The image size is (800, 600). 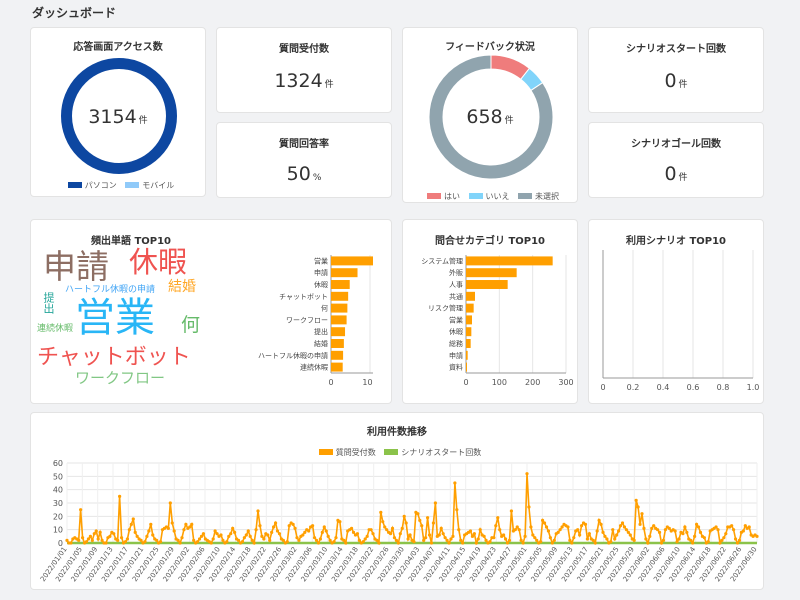 What do you see at coordinates (663, 387) in the screenshot?
I see `x-tick-label: 0.4` at bounding box center [663, 387].